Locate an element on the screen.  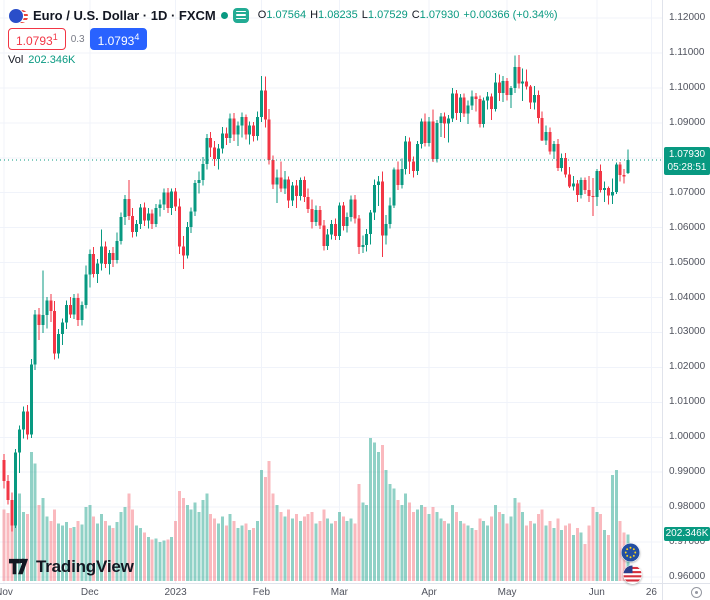
tradingview-logo: TradingView is located at coordinates (71, 567).